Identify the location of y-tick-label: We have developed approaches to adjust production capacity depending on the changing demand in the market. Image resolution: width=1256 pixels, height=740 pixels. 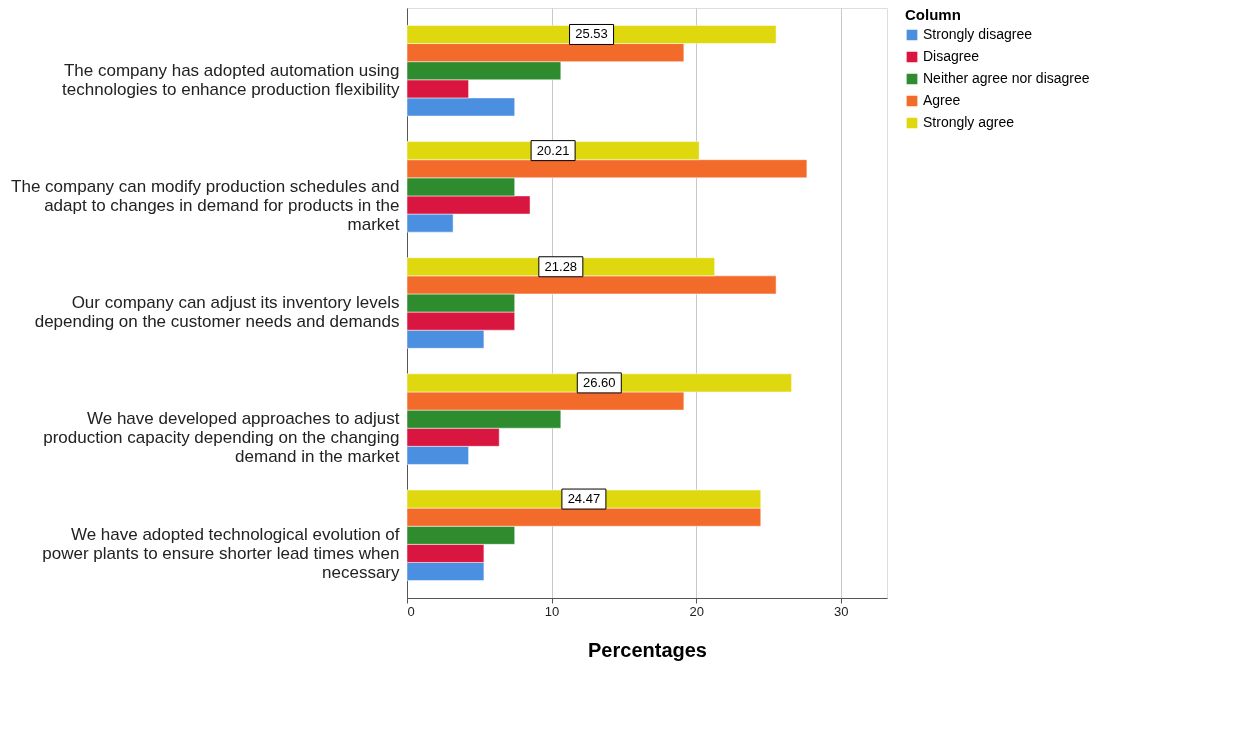
(221, 438).